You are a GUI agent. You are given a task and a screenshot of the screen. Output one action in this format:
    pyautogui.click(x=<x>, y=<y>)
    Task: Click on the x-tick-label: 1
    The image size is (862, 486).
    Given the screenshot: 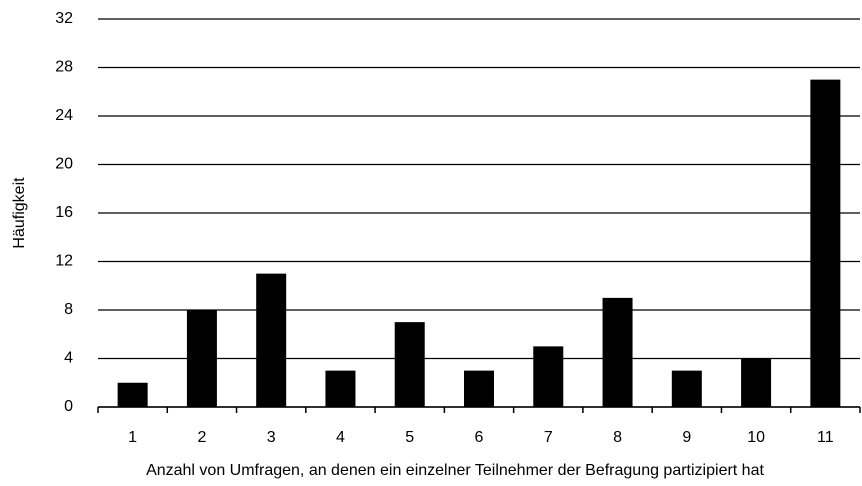 What is the action you would take?
    pyautogui.click(x=132, y=437)
    